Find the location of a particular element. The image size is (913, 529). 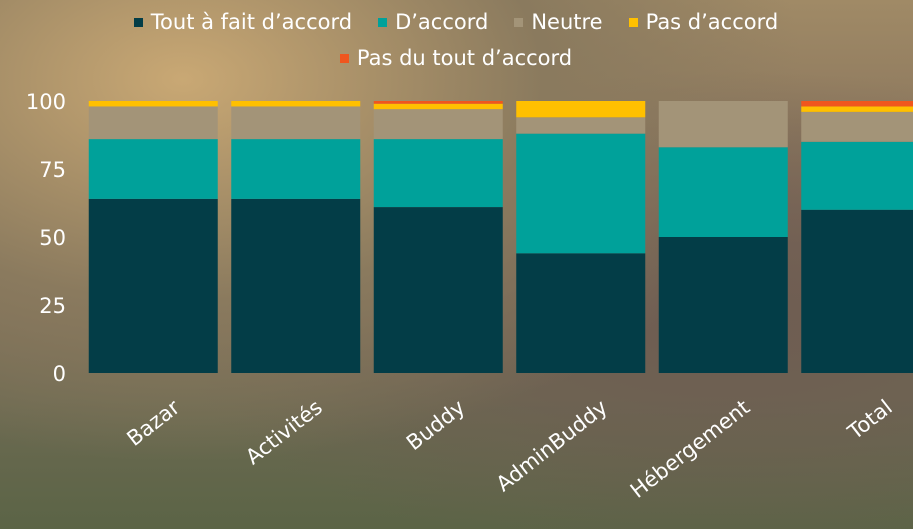

y-tick-label: 25 is located at coordinates (52, 306).